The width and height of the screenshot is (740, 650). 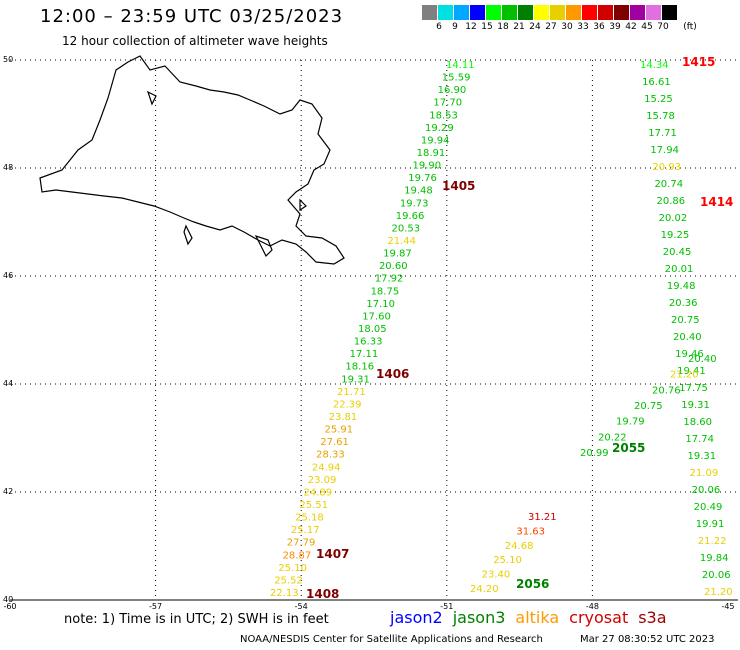 What do you see at coordinates (355, 379) in the screenshot?
I see `track-a-value: 19.31` at bounding box center [355, 379].